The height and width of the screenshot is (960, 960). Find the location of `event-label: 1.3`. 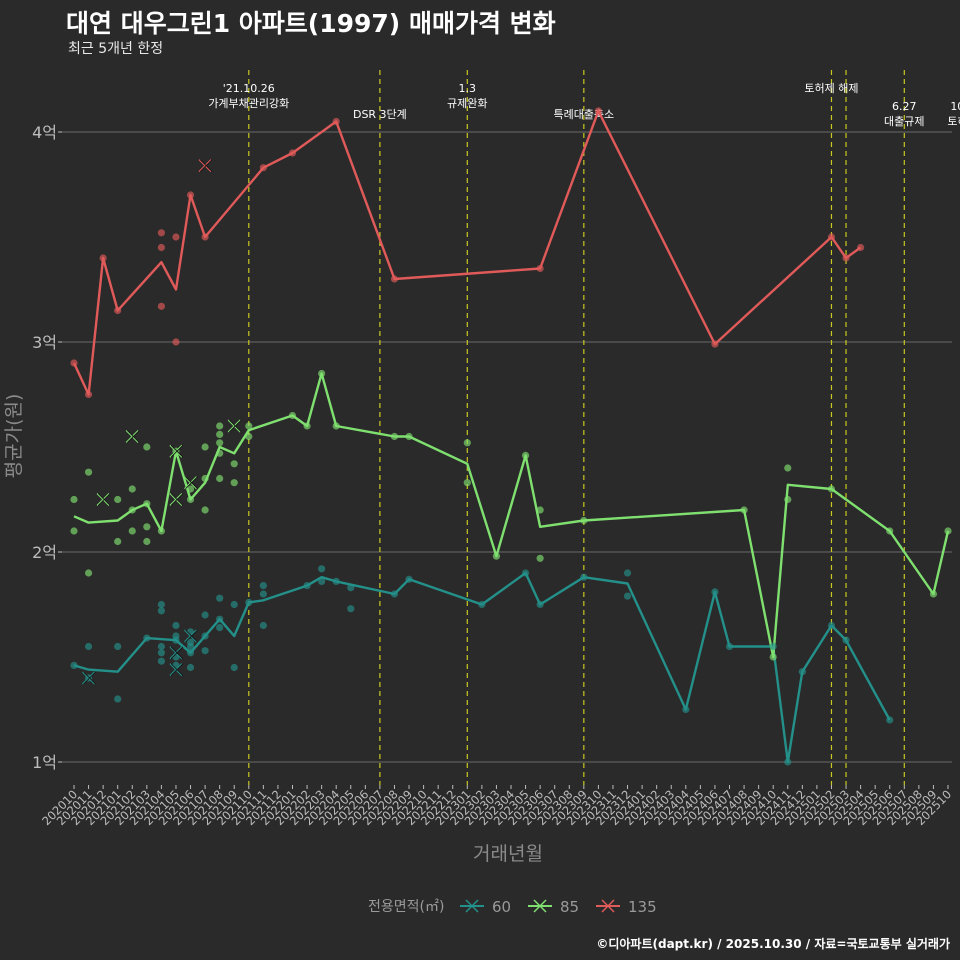

event-label: 1.3 is located at coordinates (468, 88).